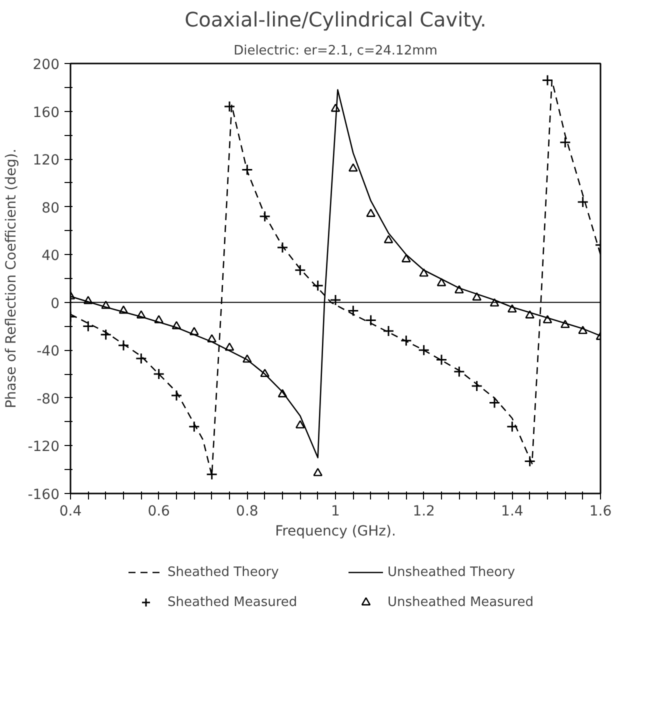 This screenshot has height=705, width=665. I want to click on x-axis-title: Frequency (GHz)., so click(335, 532).